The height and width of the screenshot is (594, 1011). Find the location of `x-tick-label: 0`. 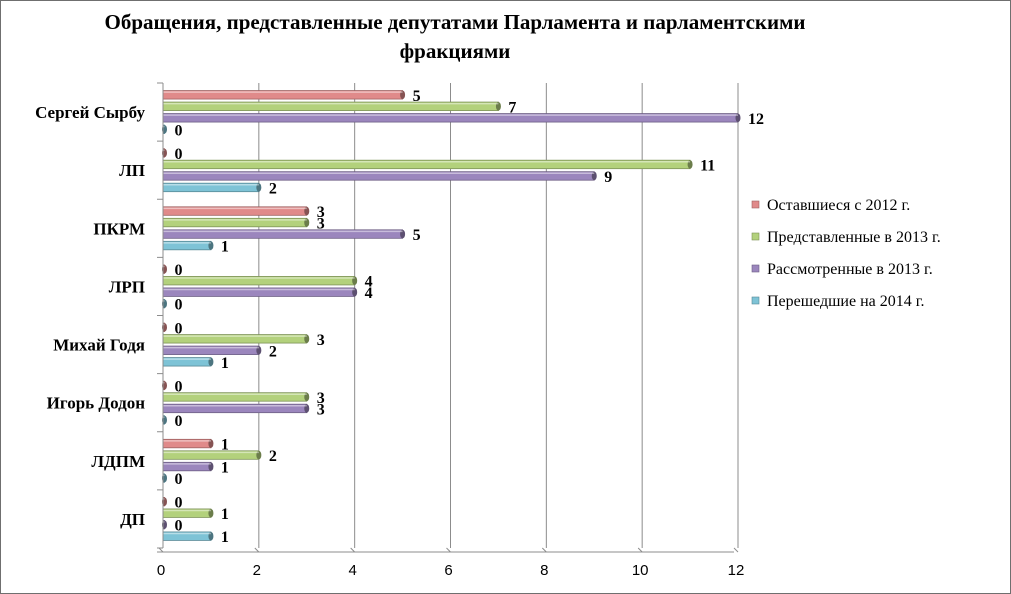

x-tick-label: 0 is located at coordinates (161, 570).